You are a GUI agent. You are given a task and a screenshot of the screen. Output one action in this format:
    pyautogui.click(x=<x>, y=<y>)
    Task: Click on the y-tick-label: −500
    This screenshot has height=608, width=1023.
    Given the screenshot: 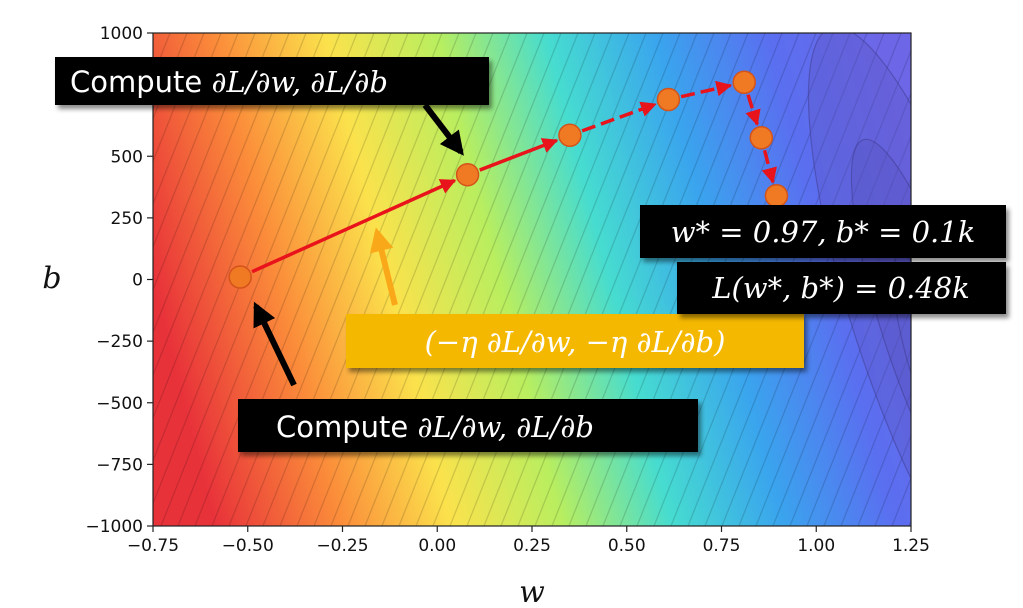 What is the action you would take?
    pyautogui.click(x=119, y=404)
    